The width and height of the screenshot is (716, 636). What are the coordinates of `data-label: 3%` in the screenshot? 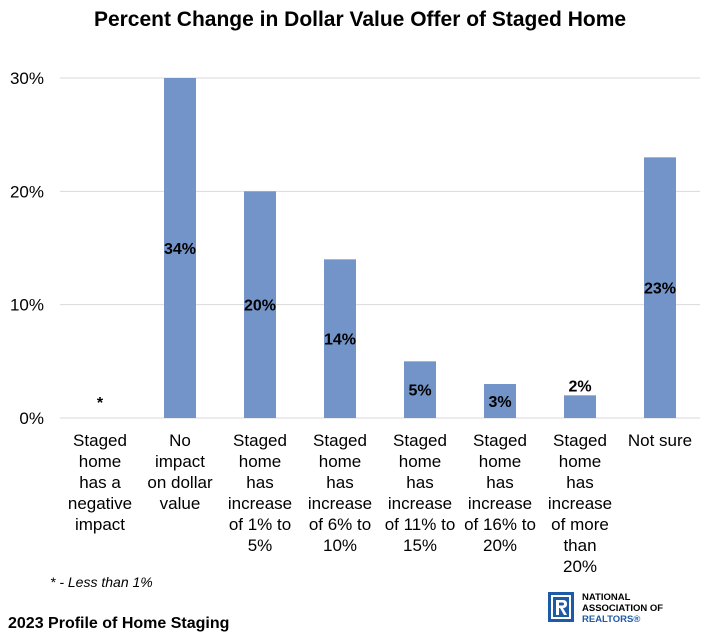 It's located at (499, 402).